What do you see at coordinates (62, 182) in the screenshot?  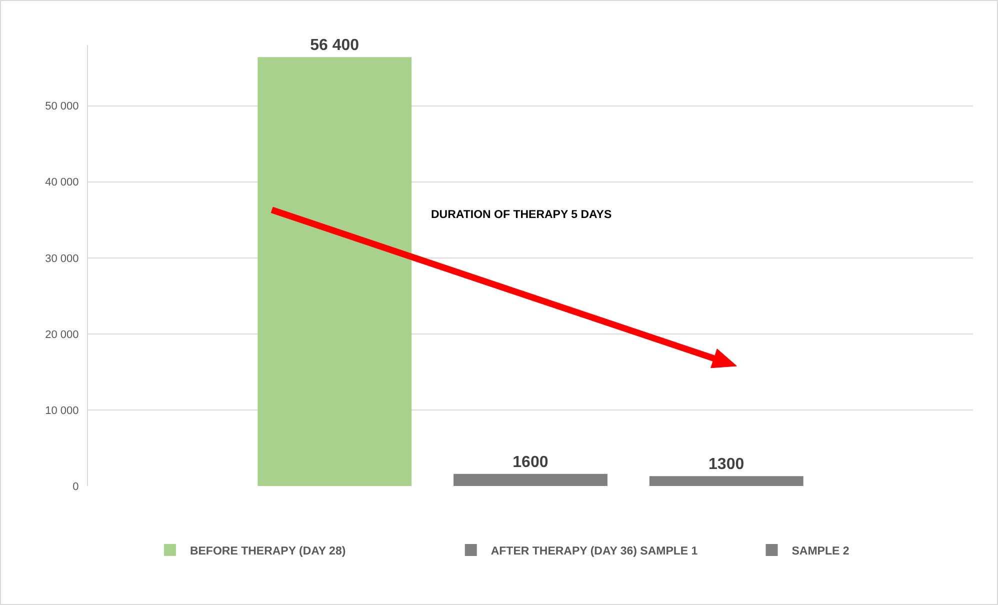 I see `y-tick-label: 40 000` at bounding box center [62, 182].